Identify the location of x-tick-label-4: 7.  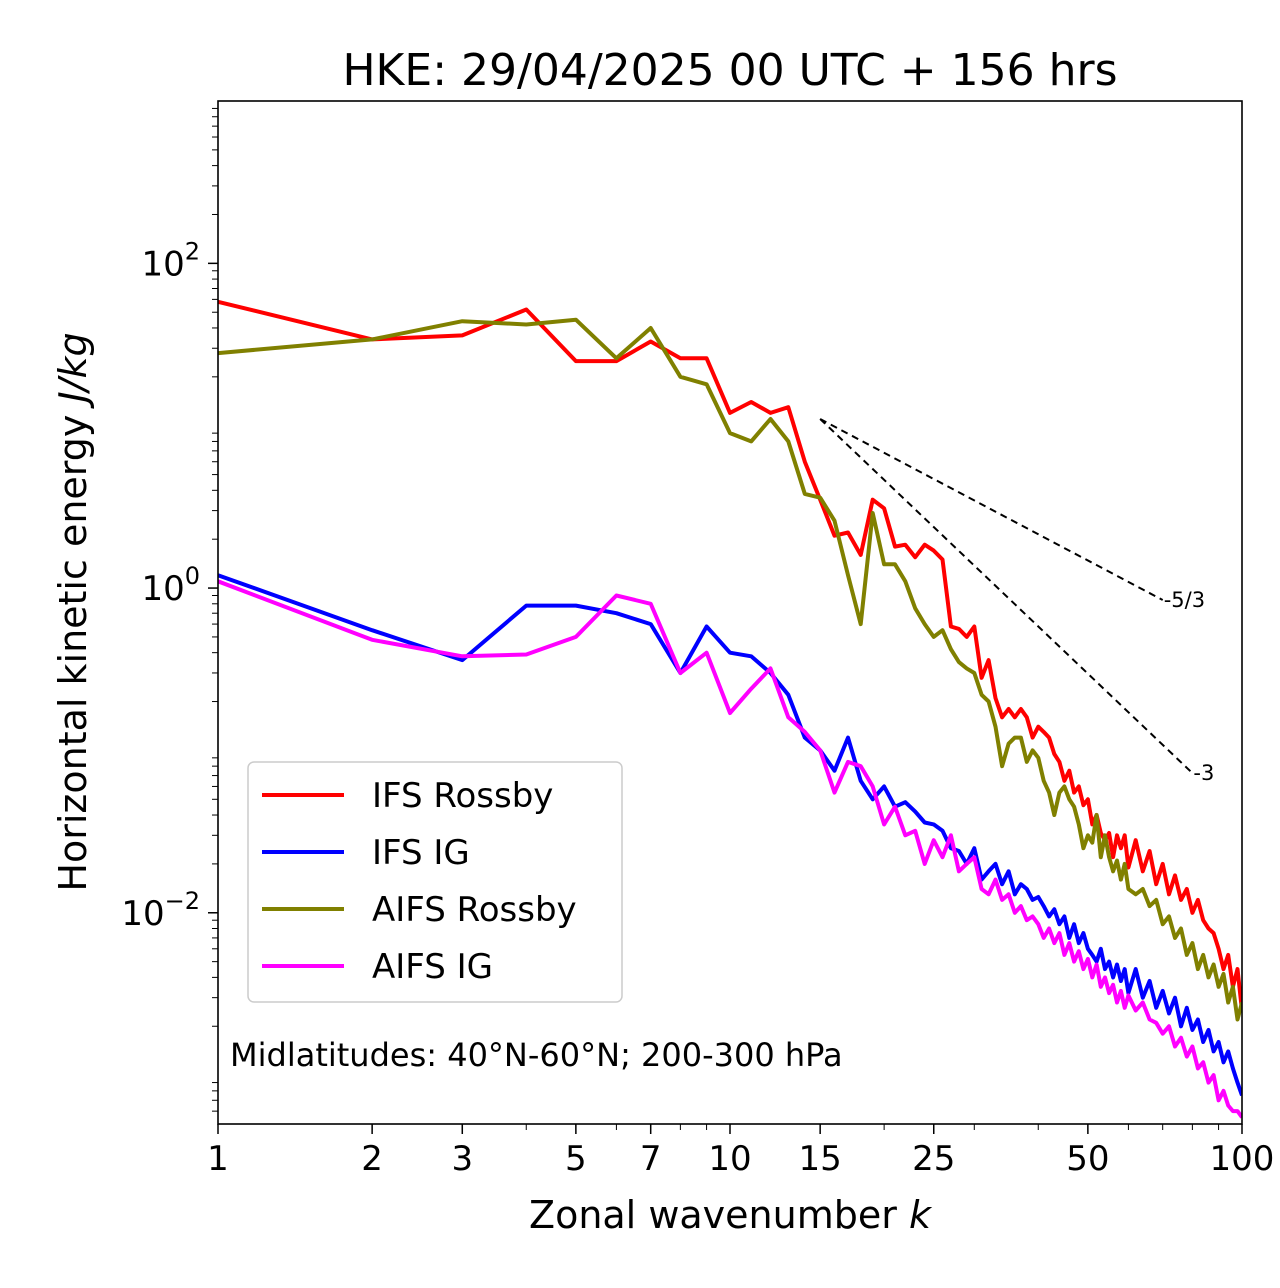
(651, 1159).